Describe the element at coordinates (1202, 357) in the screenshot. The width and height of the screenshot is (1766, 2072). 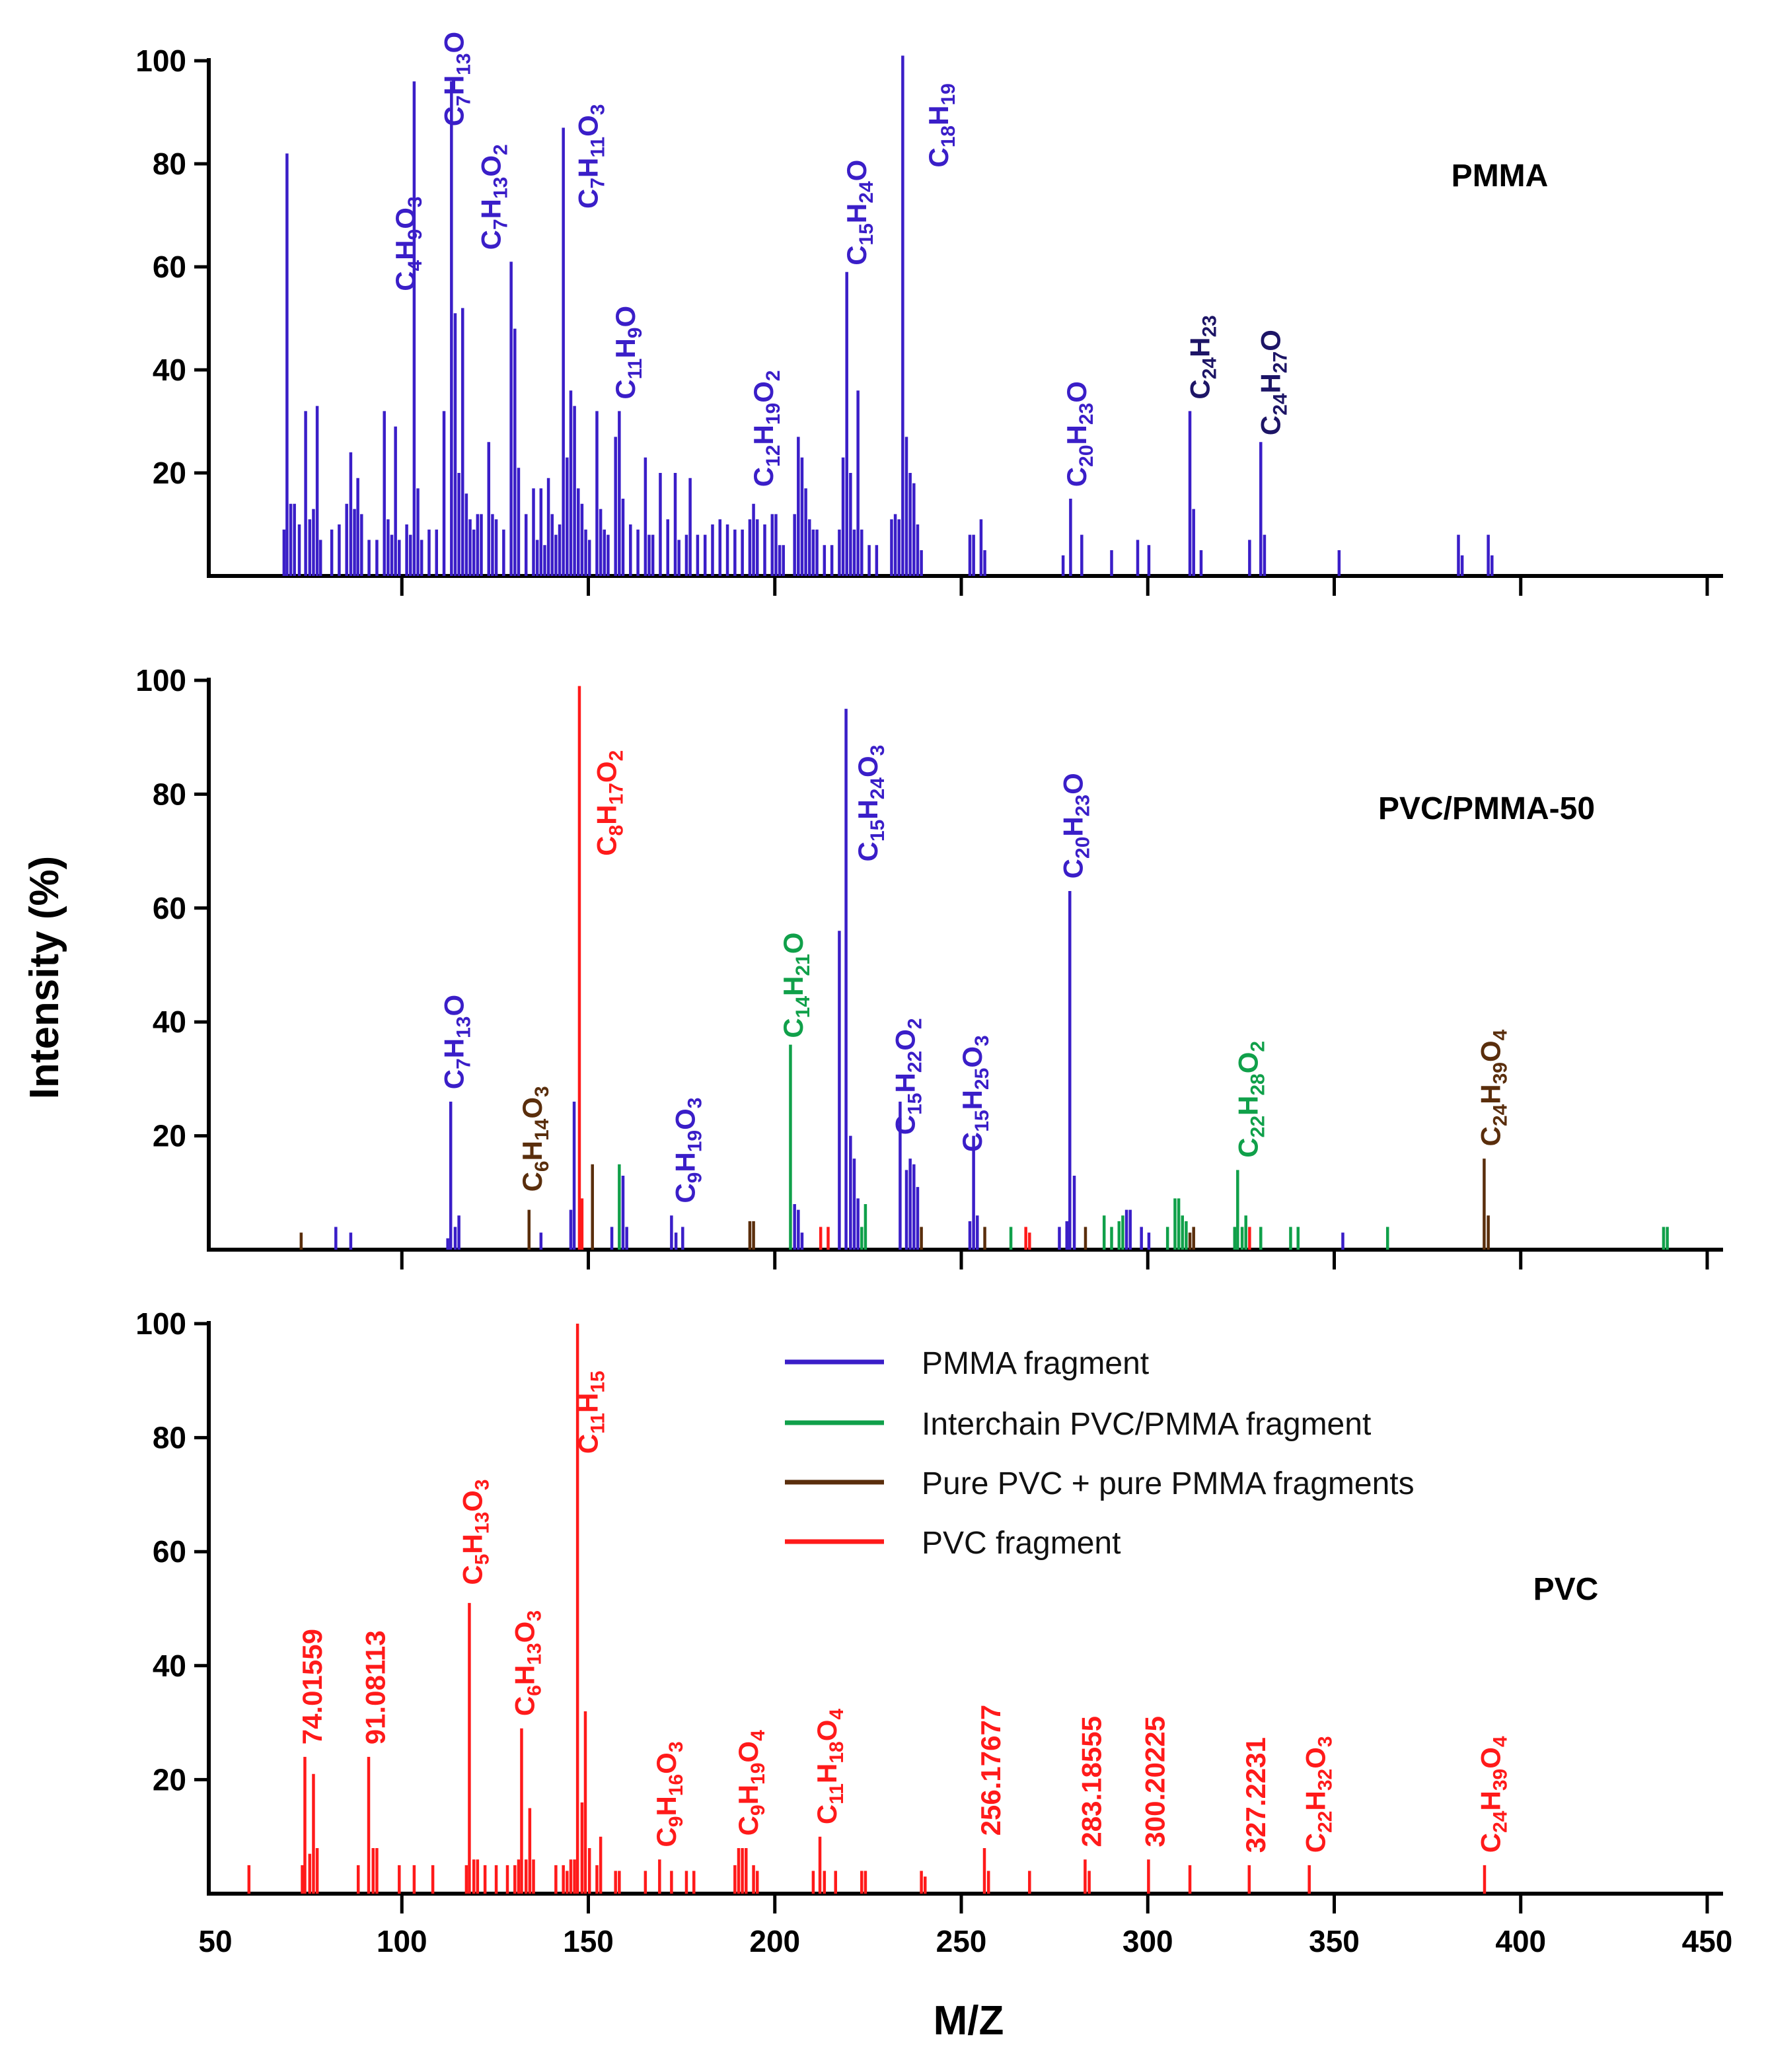
I see `peak-label: C24H23` at that location.